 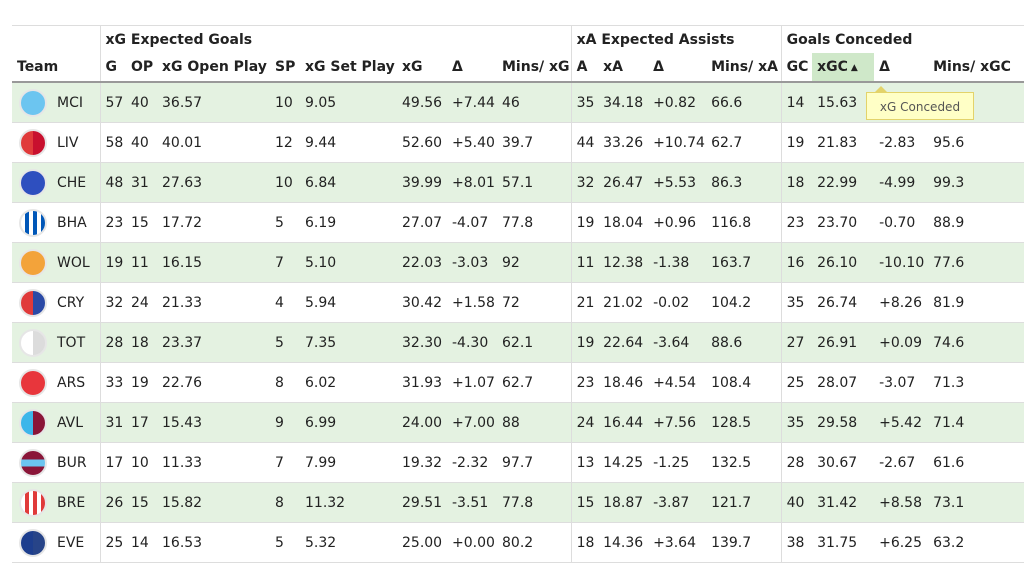 I want to click on stat-cell: 7.99, so click(x=348, y=462).